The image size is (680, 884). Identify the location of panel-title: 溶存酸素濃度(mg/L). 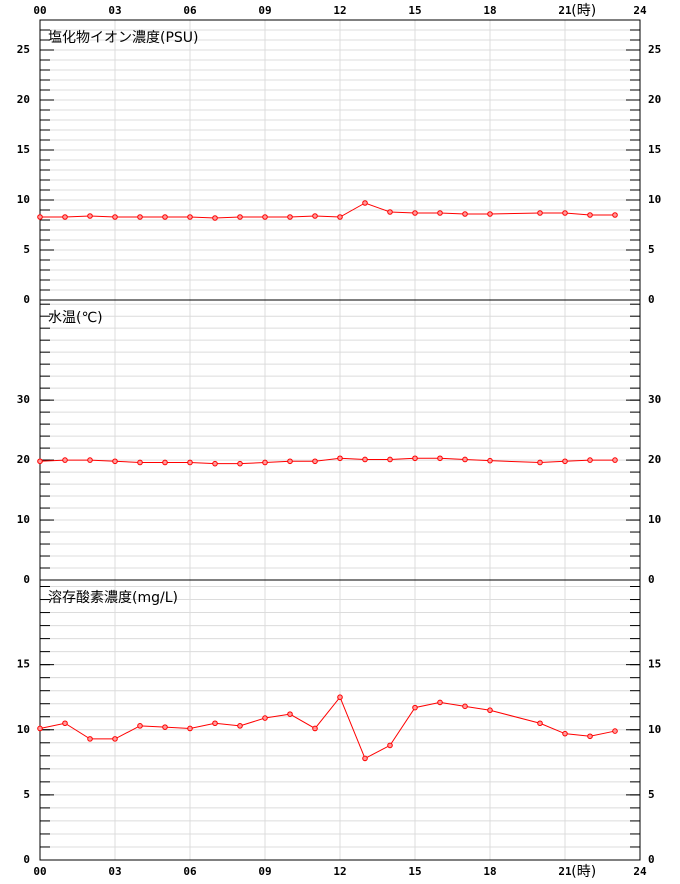
(113, 598).